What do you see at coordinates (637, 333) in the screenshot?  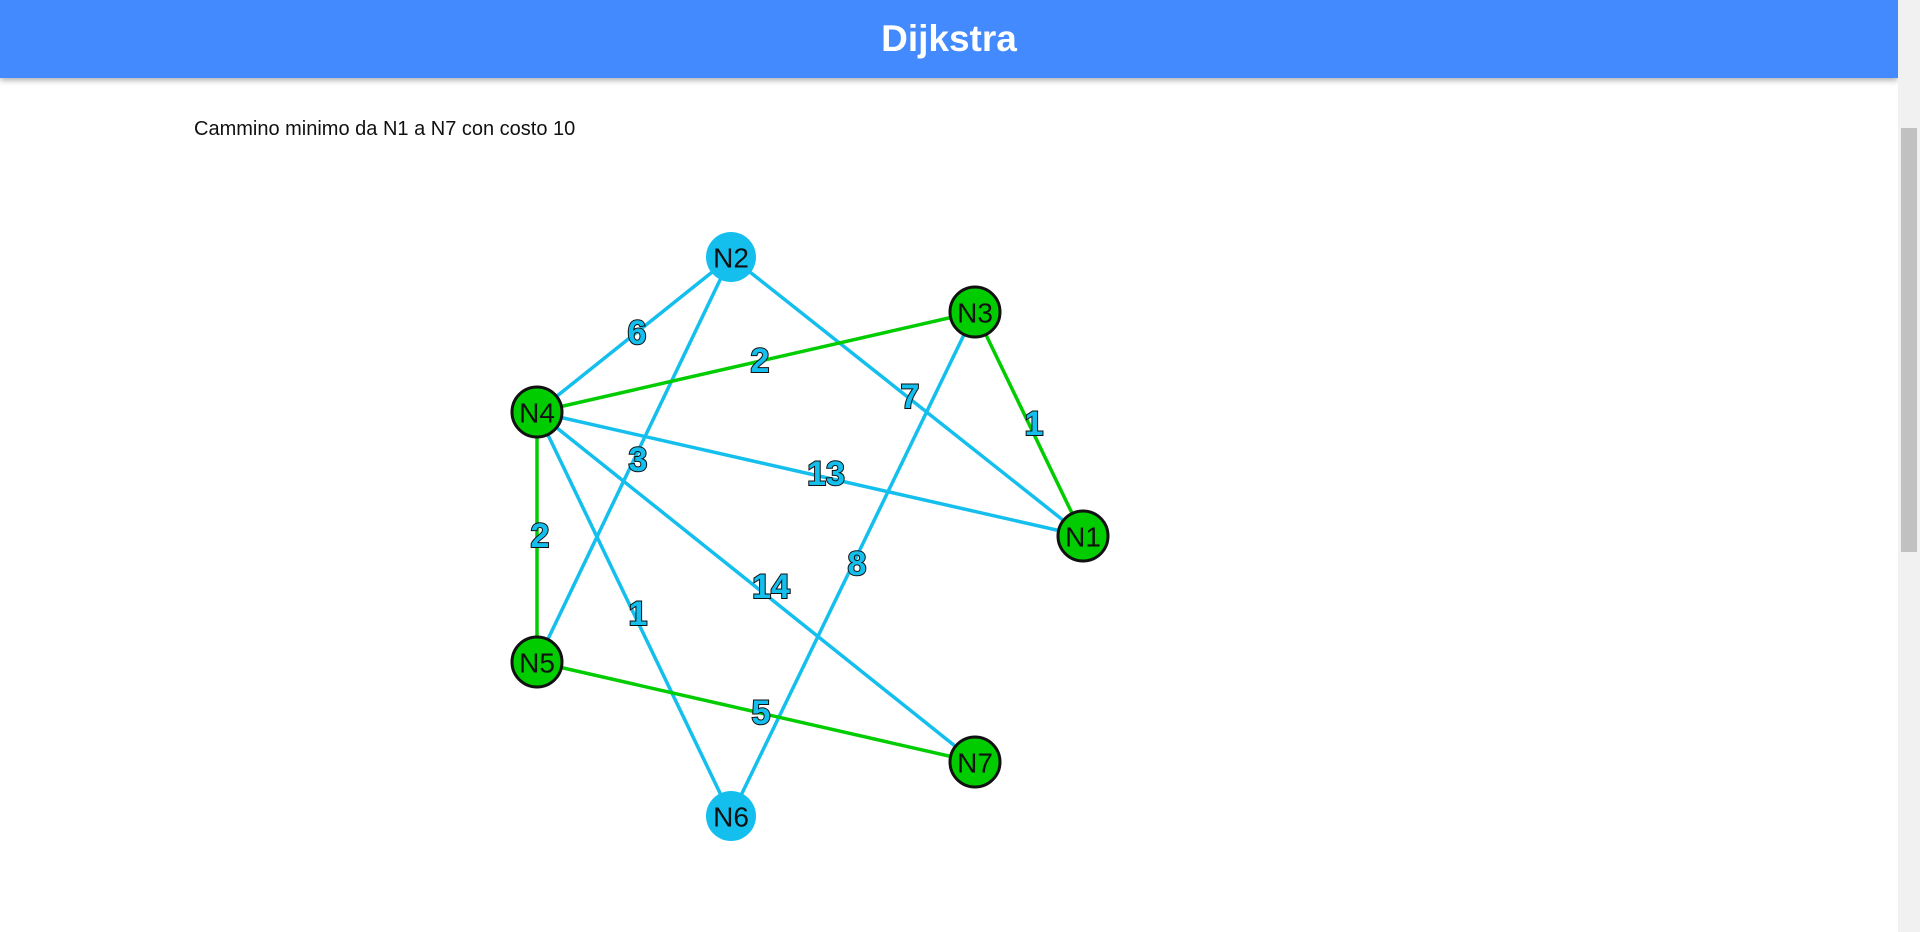 I see `edge-weight-label: 6` at bounding box center [637, 333].